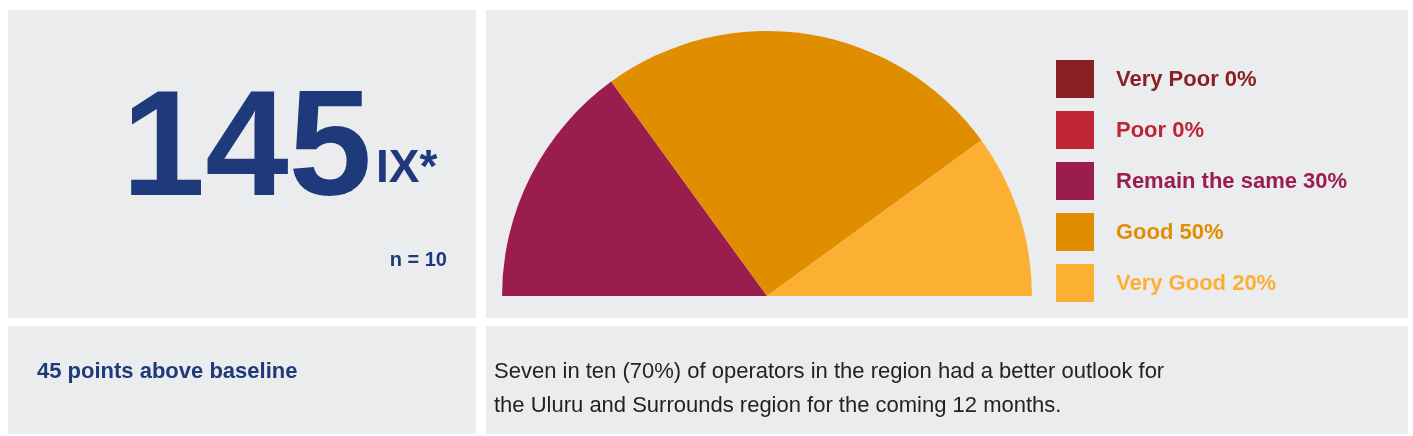 The image size is (1413, 436). Describe the element at coordinates (829, 387) in the screenshot. I see `text: Seven in ten (70%) of operators in the region had a better outlook for the Uluru and Surrounds region for the coming 12 months.` at that location.